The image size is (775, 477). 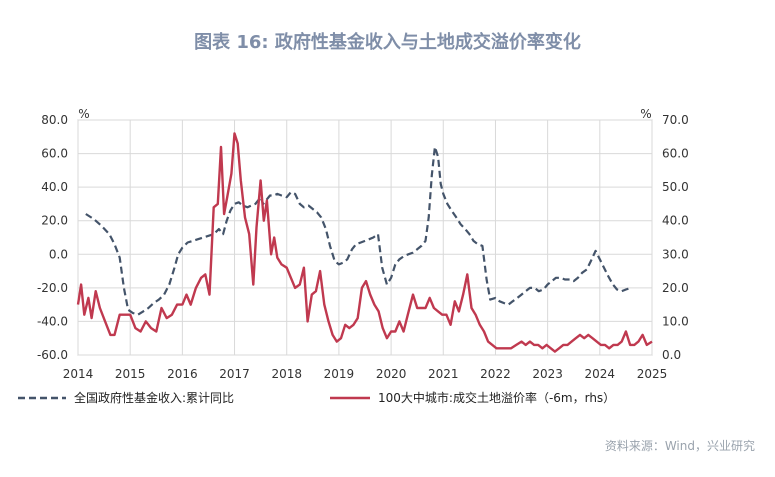 What do you see at coordinates (339, 374) in the screenshot?
I see `x-tick-label: 2019` at bounding box center [339, 374].